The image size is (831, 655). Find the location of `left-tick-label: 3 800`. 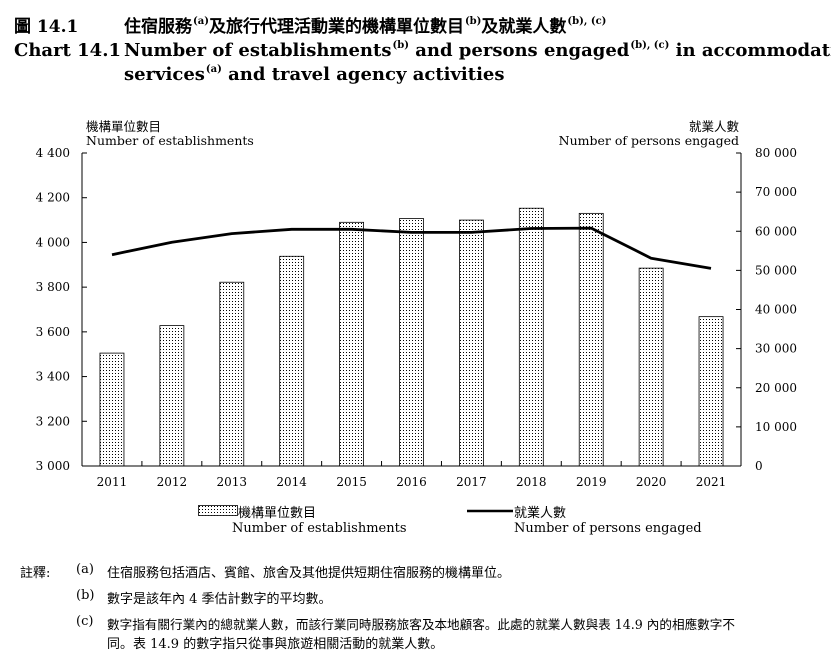

left-tick-label: 3 800 is located at coordinates (53, 287).